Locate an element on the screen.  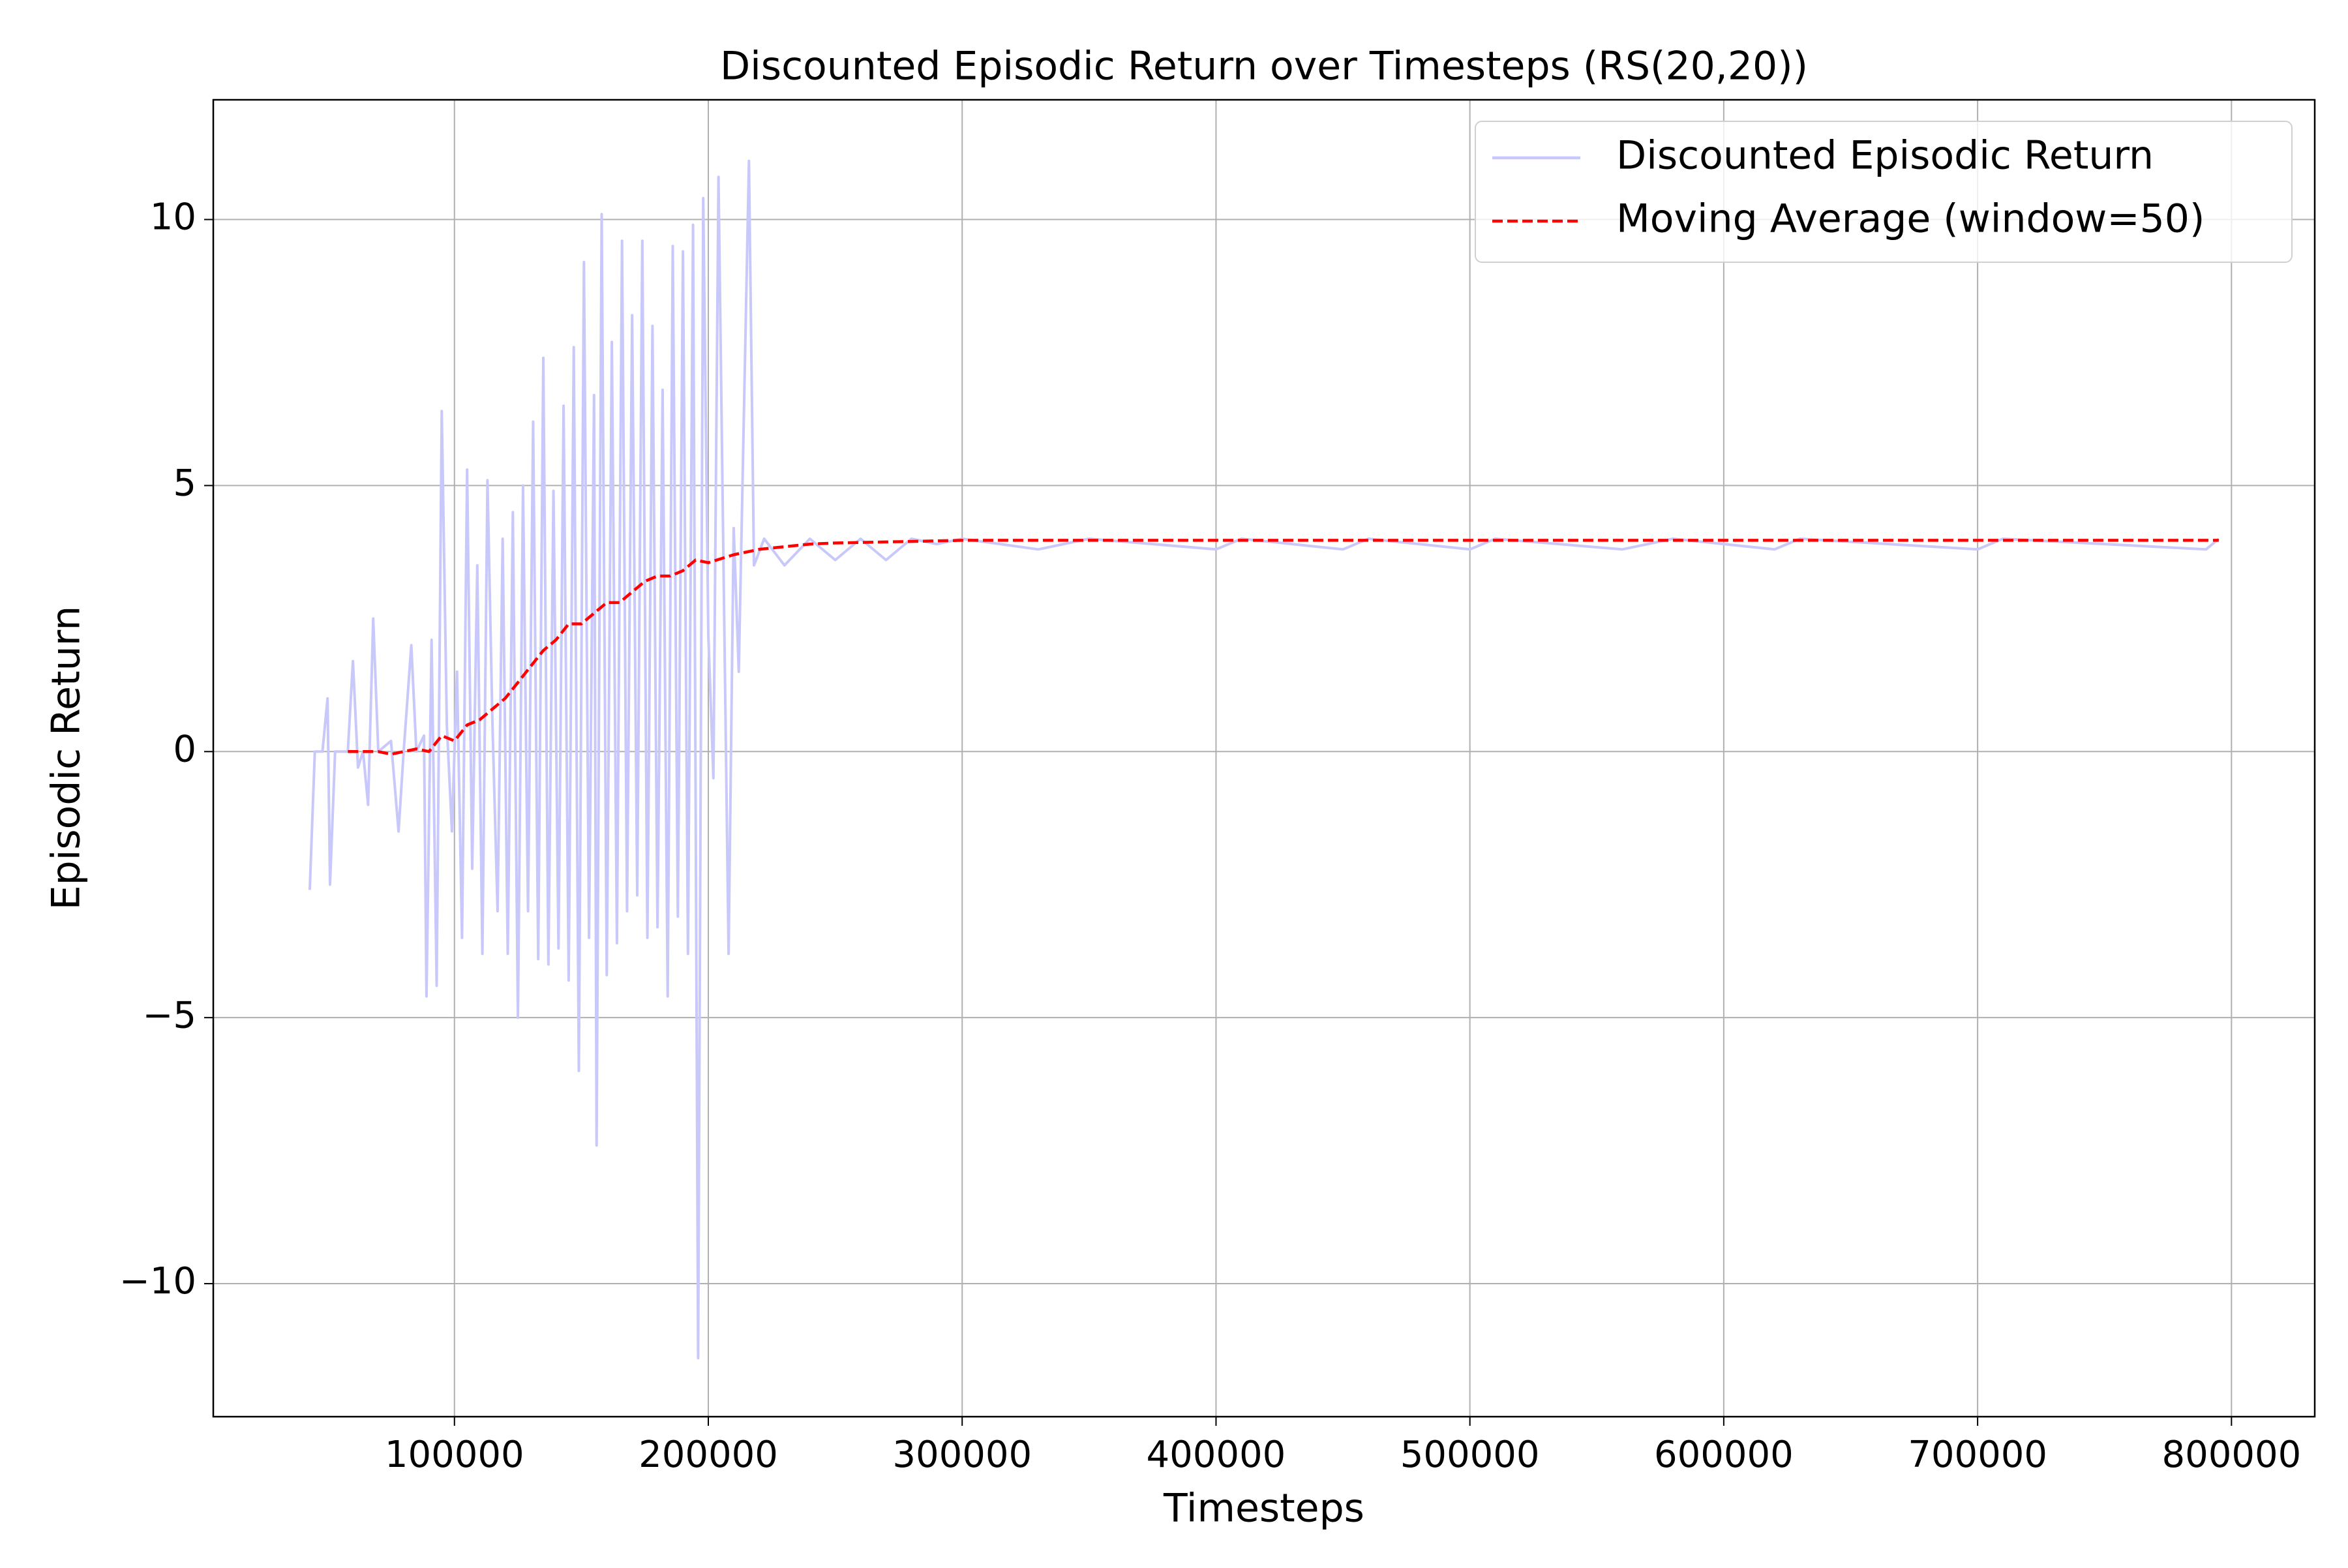
x-axis-label: Timesteps is located at coordinates (1264, 1508).